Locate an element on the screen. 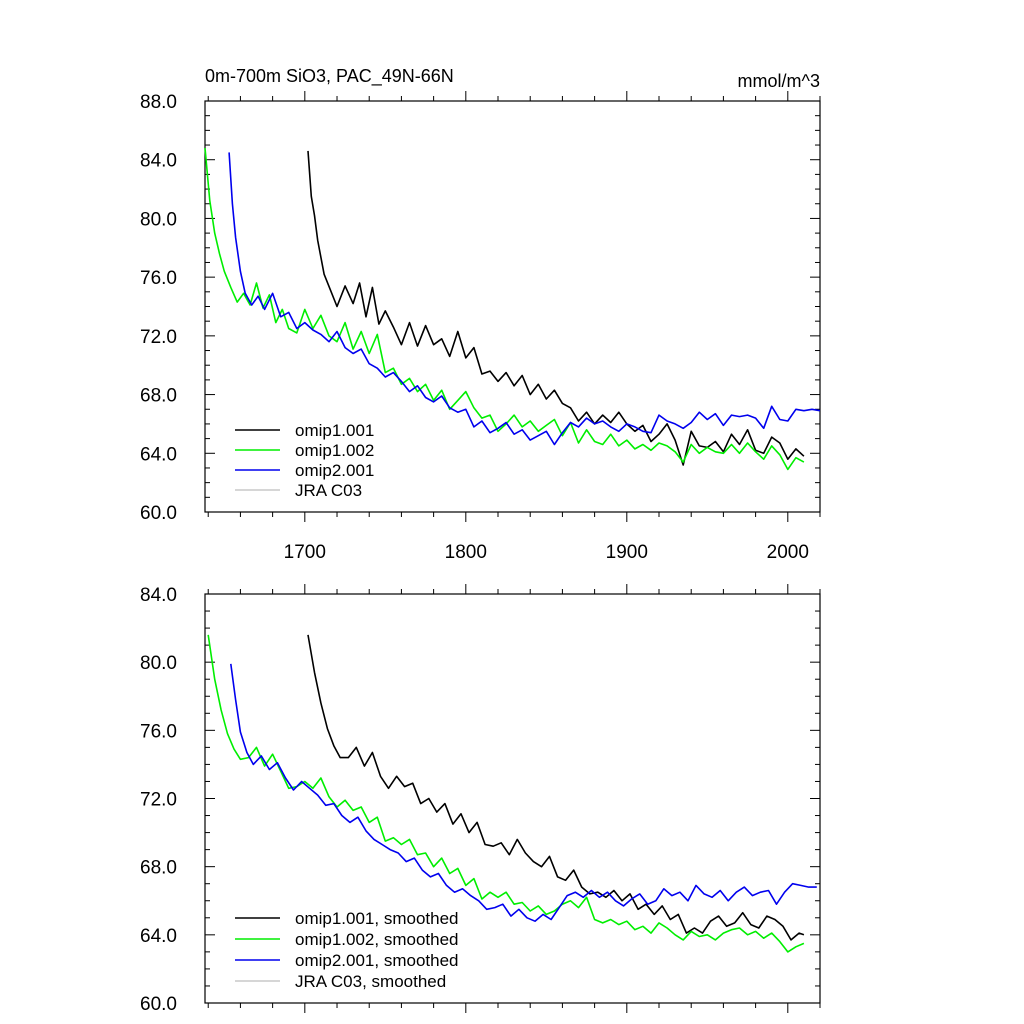 The height and width of the screenshot is (1024, 1024). x-tick-label: 1700 is located at coordinates (305, 552).